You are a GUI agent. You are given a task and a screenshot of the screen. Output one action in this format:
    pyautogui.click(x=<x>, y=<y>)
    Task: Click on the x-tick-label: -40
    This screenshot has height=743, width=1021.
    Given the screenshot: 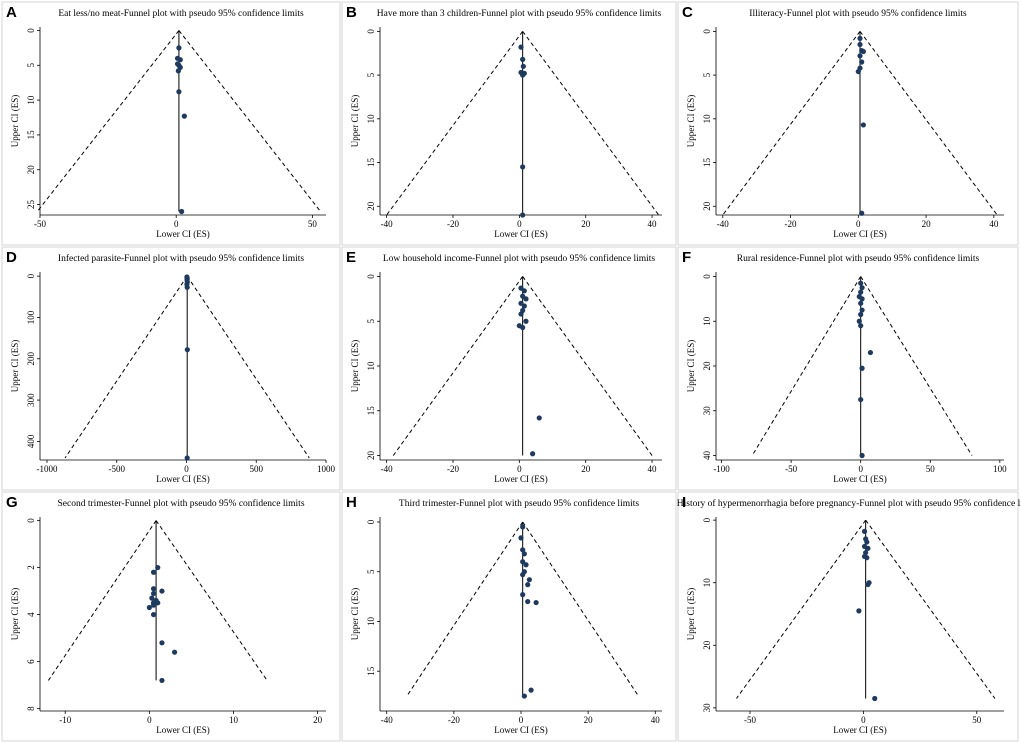 What is the action you would take?
    pyautogui.click(x=387, y=469)
    